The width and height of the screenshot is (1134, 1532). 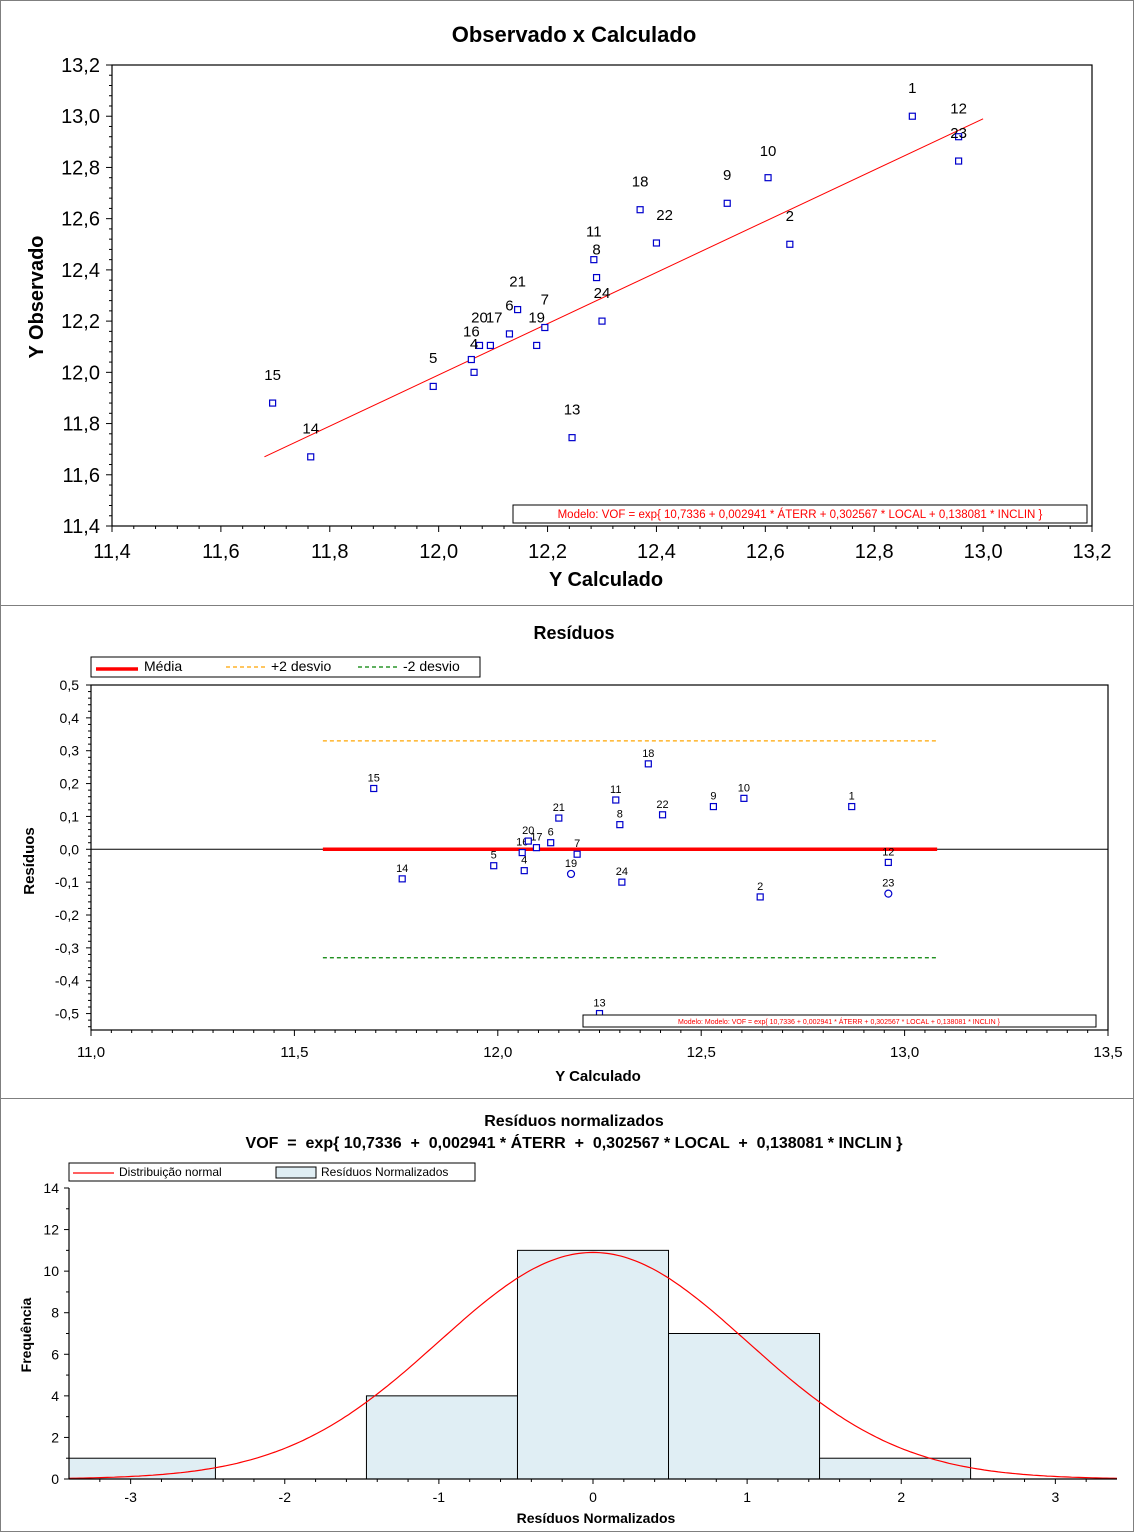 What do you see at coordinates (479, 317) in the screenshot?
I see `point-label: 20` at bounding box center [479, 317].